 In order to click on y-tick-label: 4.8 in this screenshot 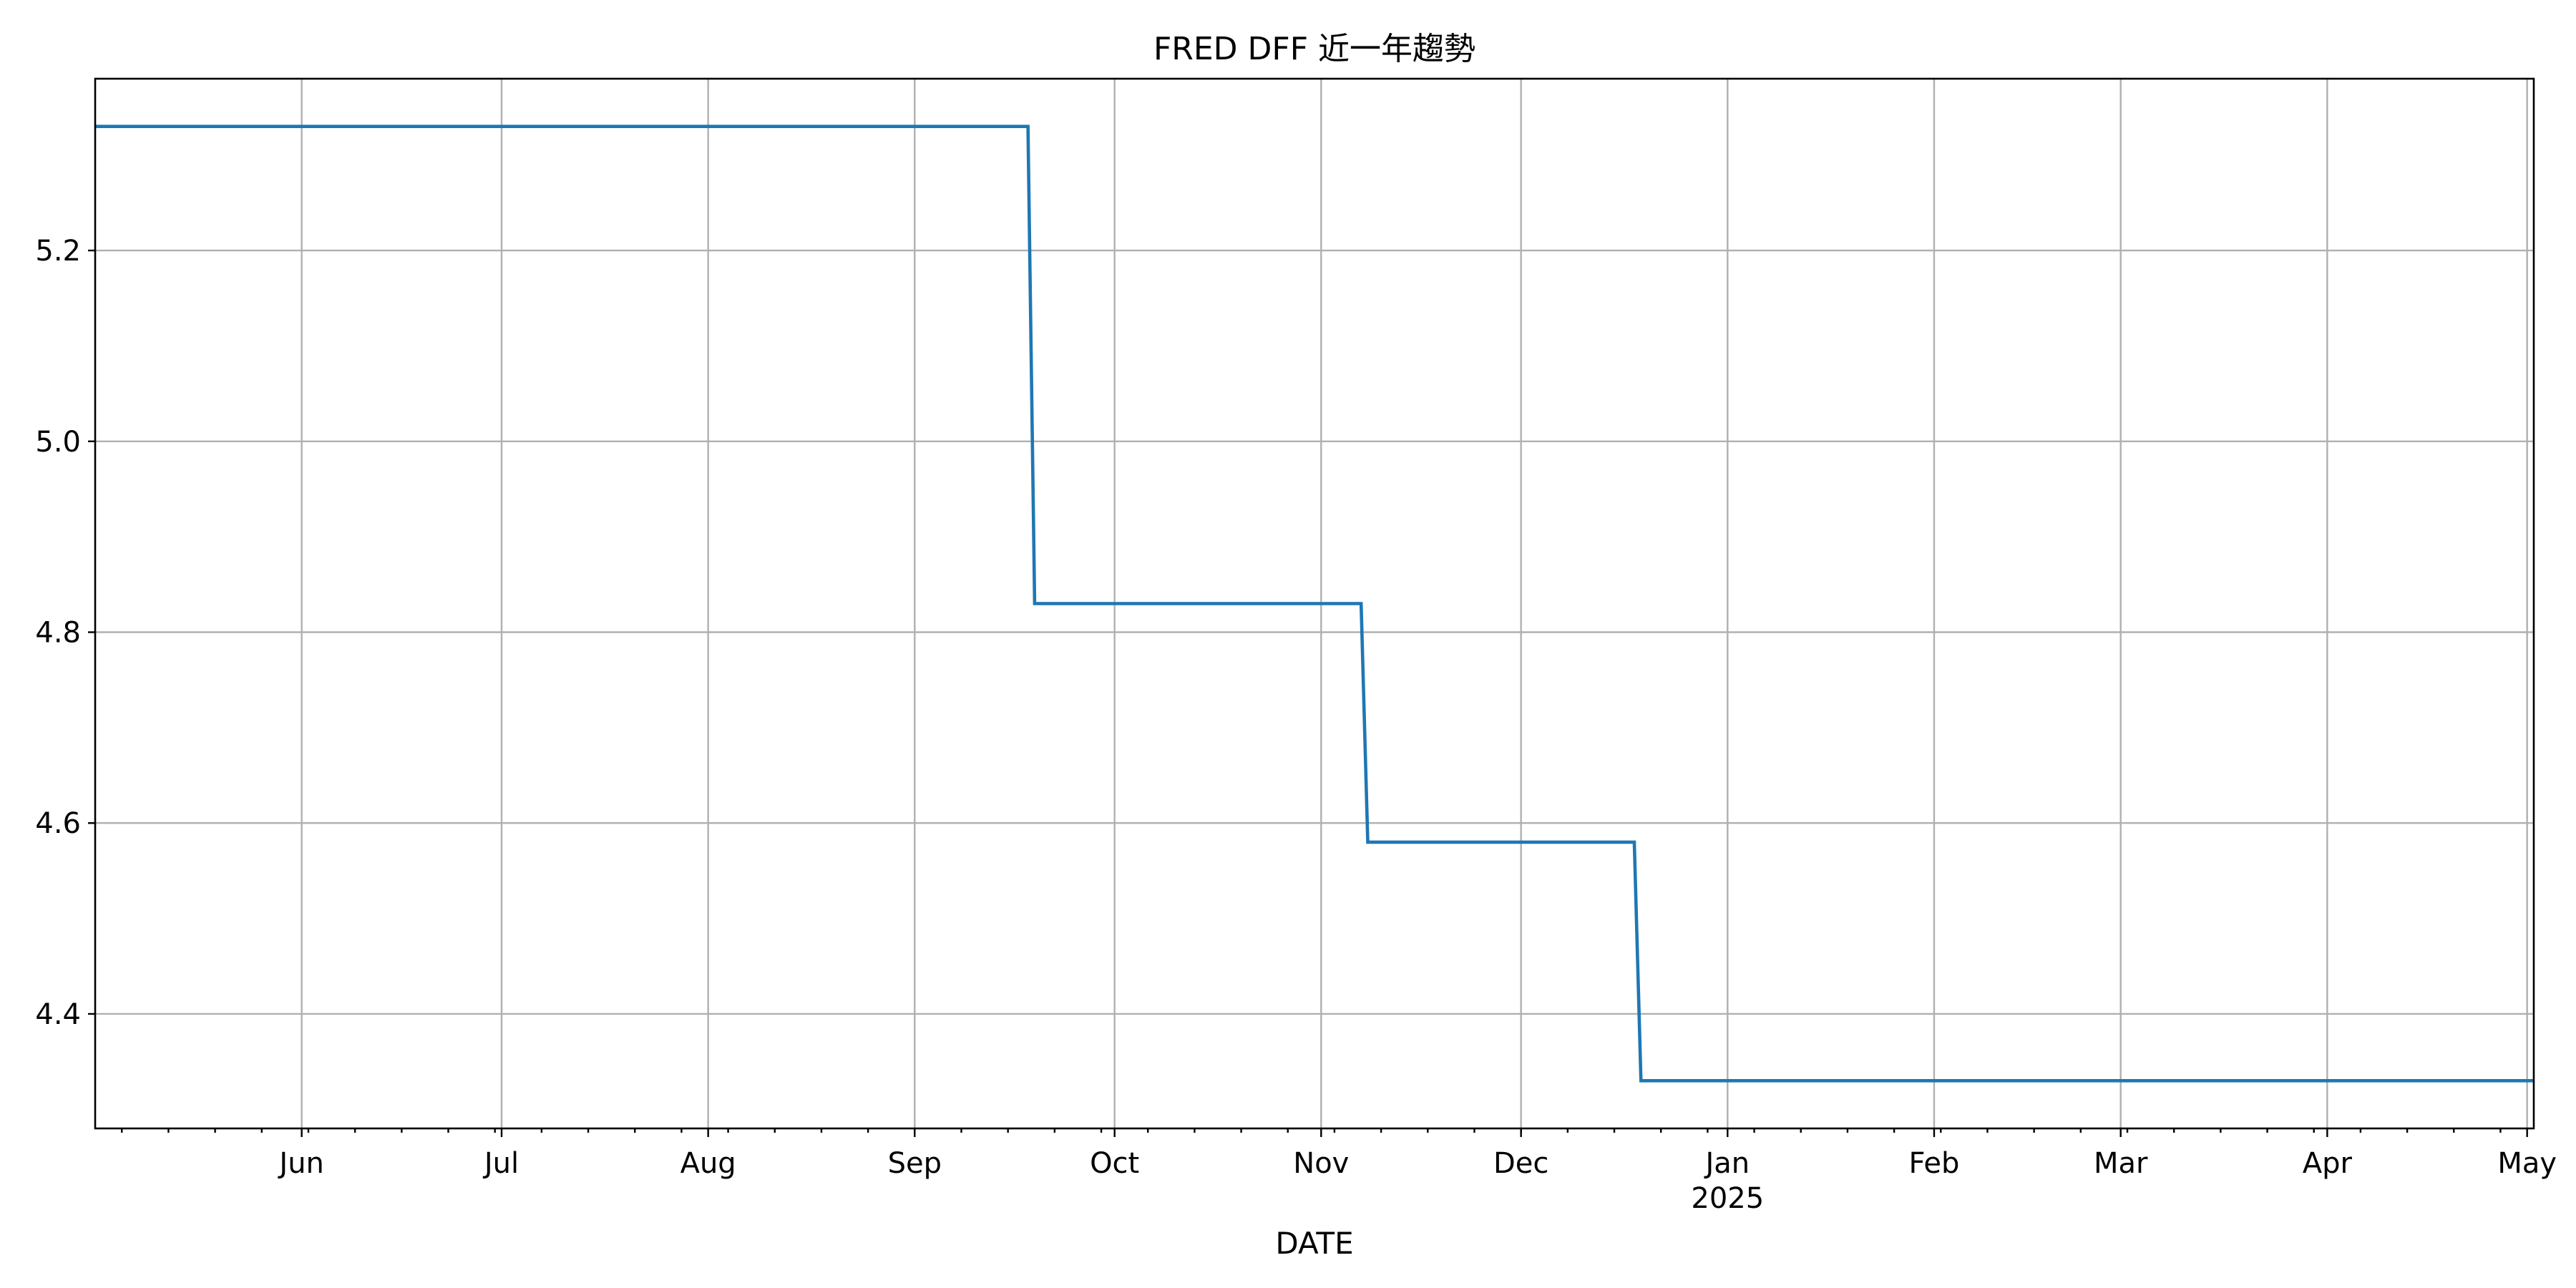, I will do `click(58, 633)`.